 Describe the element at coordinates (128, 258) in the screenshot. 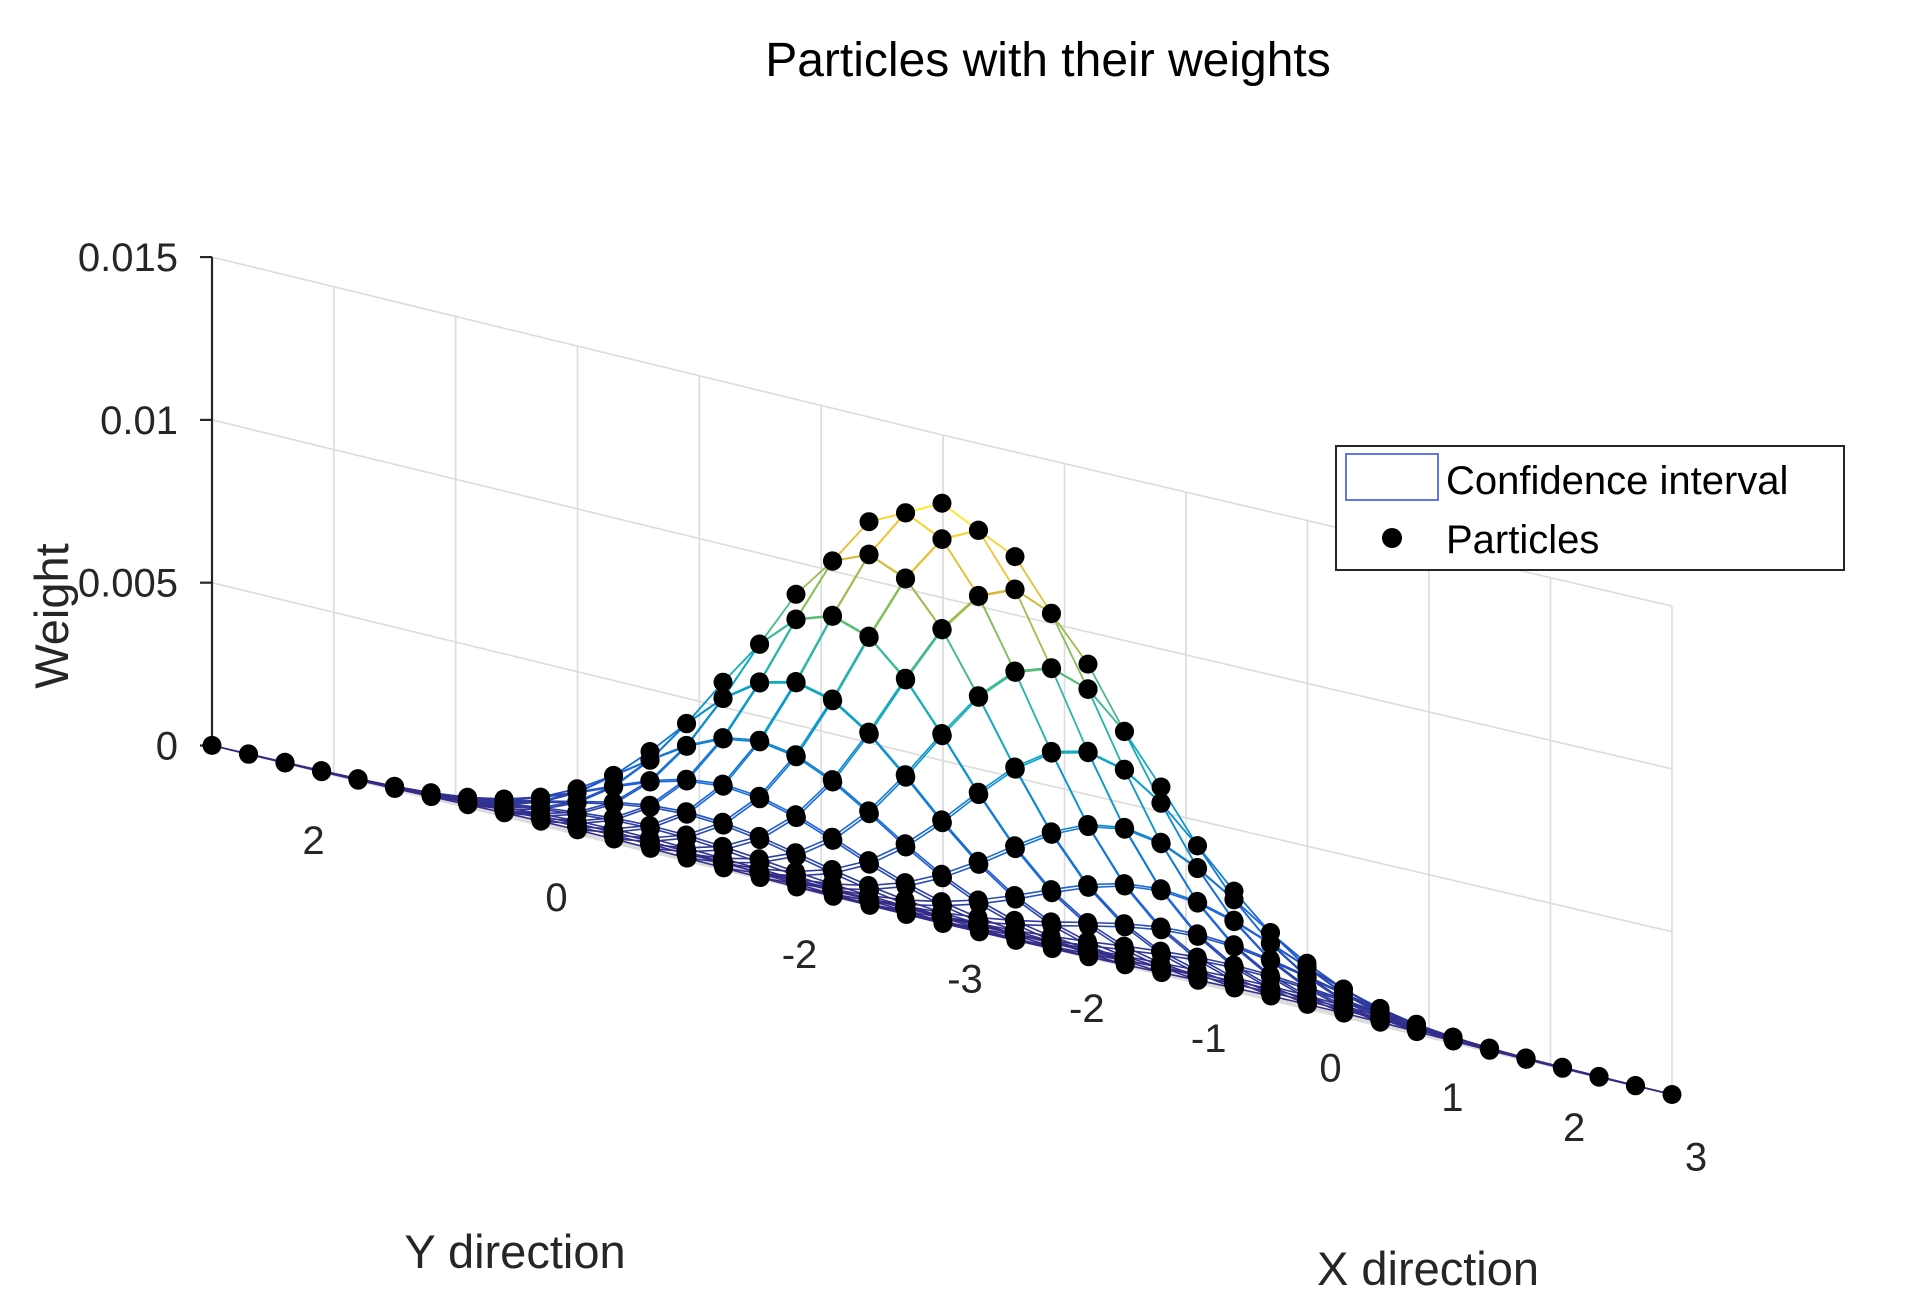

I see `z-tick-label: 0.015` at that location.